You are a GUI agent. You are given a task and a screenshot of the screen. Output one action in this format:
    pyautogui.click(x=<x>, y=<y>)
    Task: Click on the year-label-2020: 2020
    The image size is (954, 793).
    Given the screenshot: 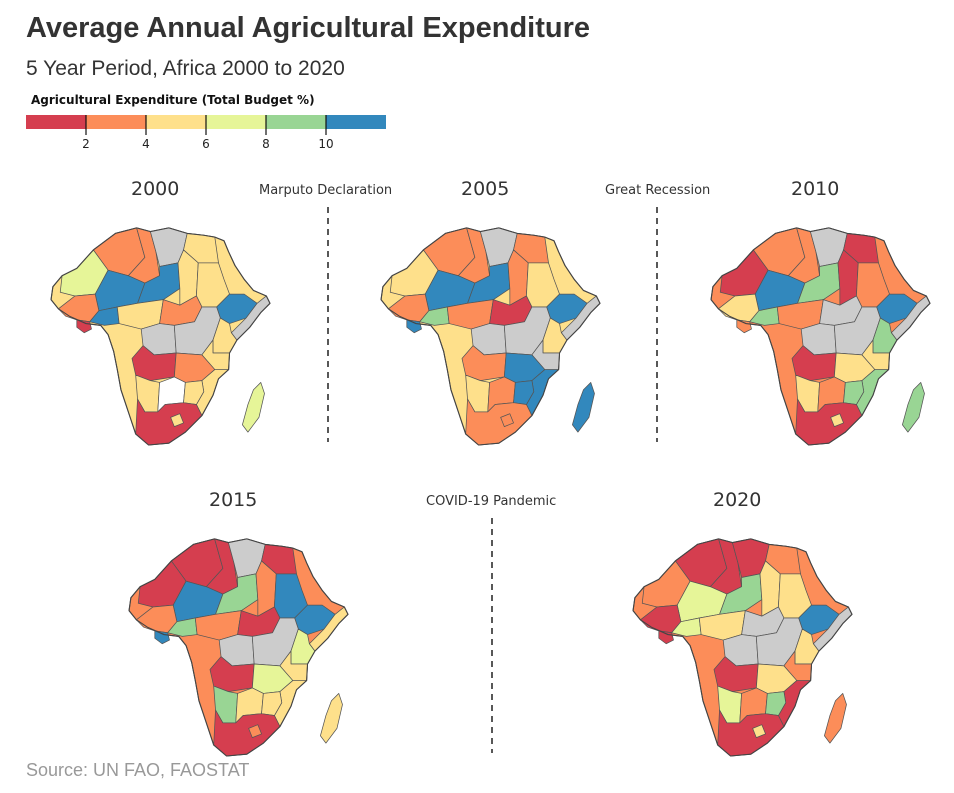 What is the action you would take?
    pyautogui.click(x=737, y=500)
    